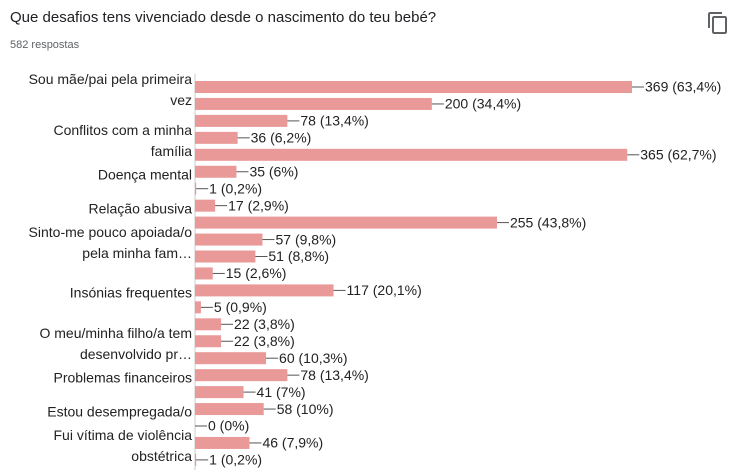 This screenshot has width=744, height=470. Describe the element at coordinates (45, 45) in the screenshot. I see `response-count: 582 respostas` at that location.